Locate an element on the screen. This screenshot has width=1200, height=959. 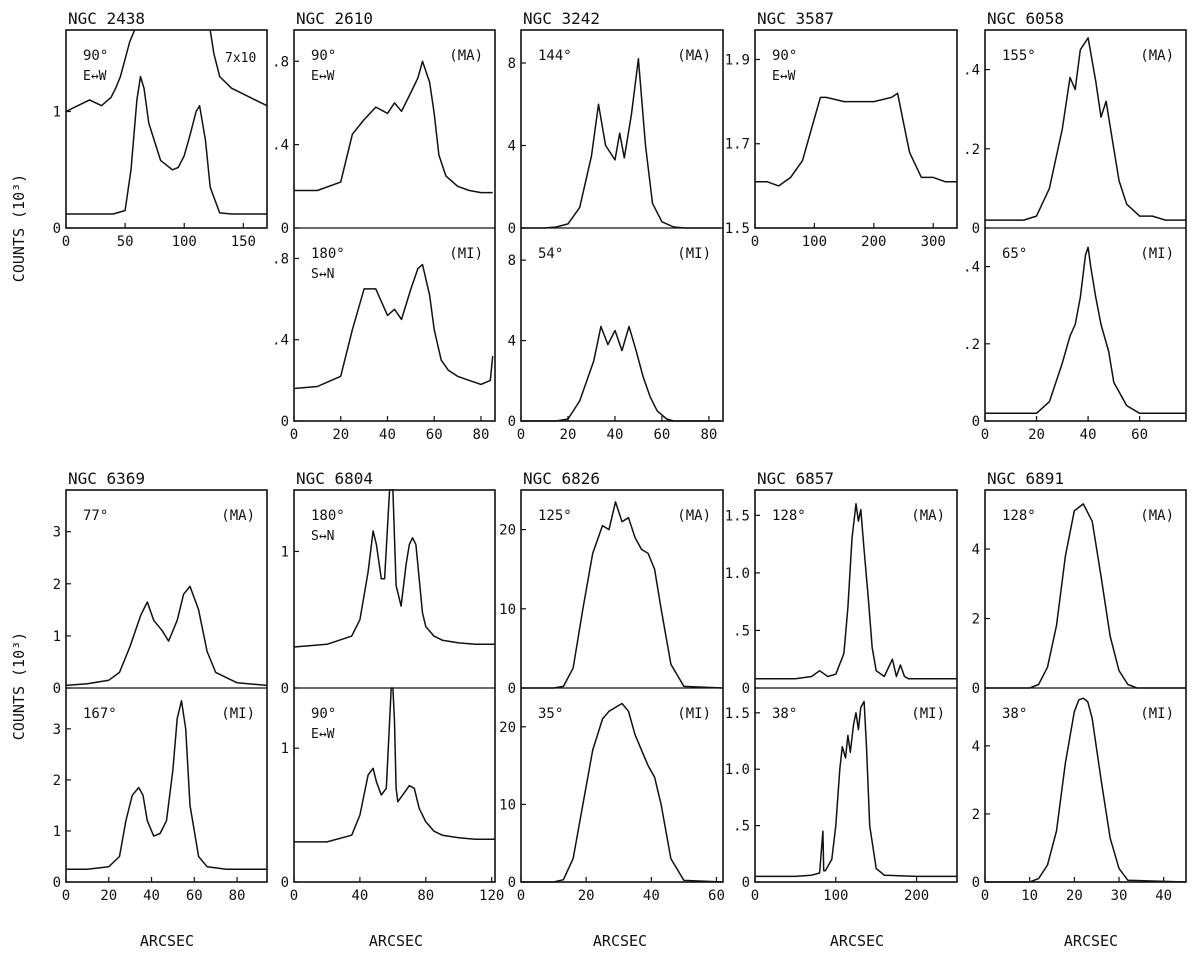
chart-ngc-6891: NGC 6891 0 2 4 128° (MA) 0 2 4 38° (MI) 0 10 20 30 40 is located at coordinates (1079, 686).